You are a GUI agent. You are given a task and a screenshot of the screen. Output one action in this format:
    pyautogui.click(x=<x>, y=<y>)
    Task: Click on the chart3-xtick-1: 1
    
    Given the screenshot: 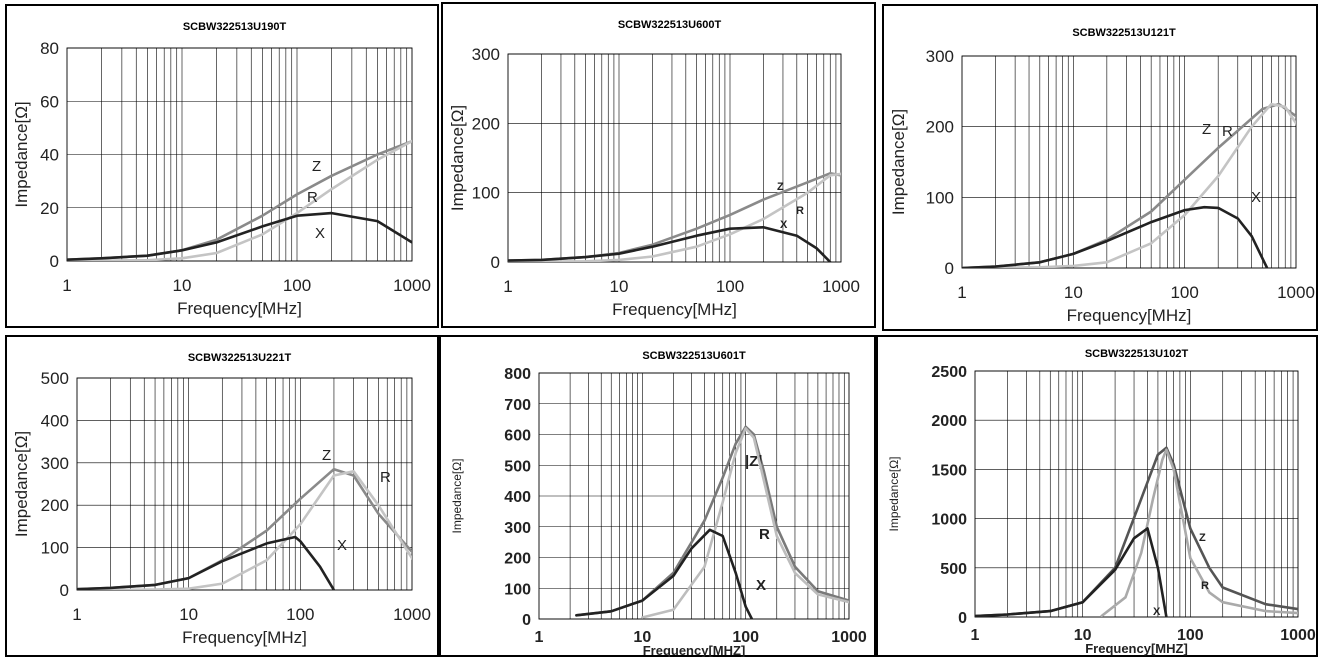 What is the action you would take?
    pyautogui.click(x=961, y=292)
    